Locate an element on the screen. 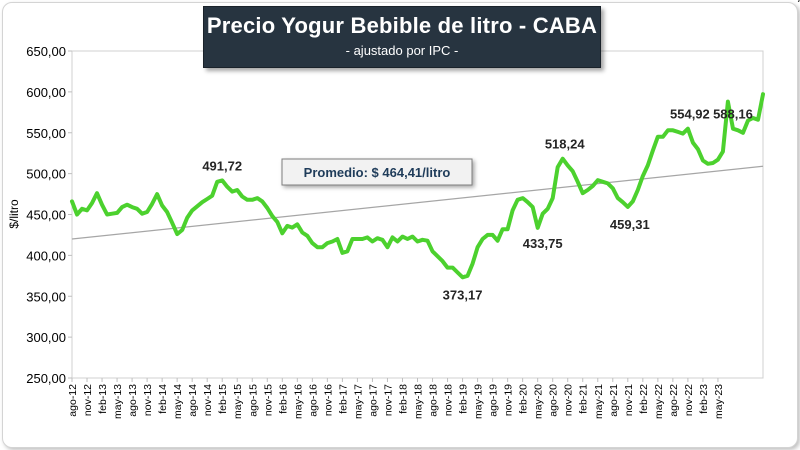 Image resolution: width=800 pixels, height=450 pixels. x-tick-label: ago-18 is located at coordinates (434, 400).